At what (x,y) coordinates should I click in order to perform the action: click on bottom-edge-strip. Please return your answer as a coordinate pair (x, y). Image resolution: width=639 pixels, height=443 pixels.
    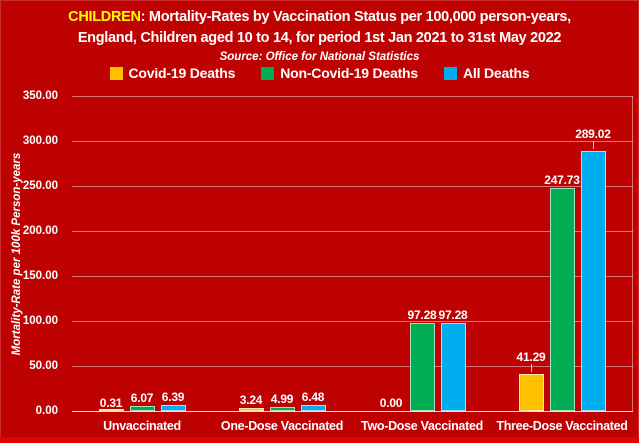
    Looking at the image, I should click on (319, 440).